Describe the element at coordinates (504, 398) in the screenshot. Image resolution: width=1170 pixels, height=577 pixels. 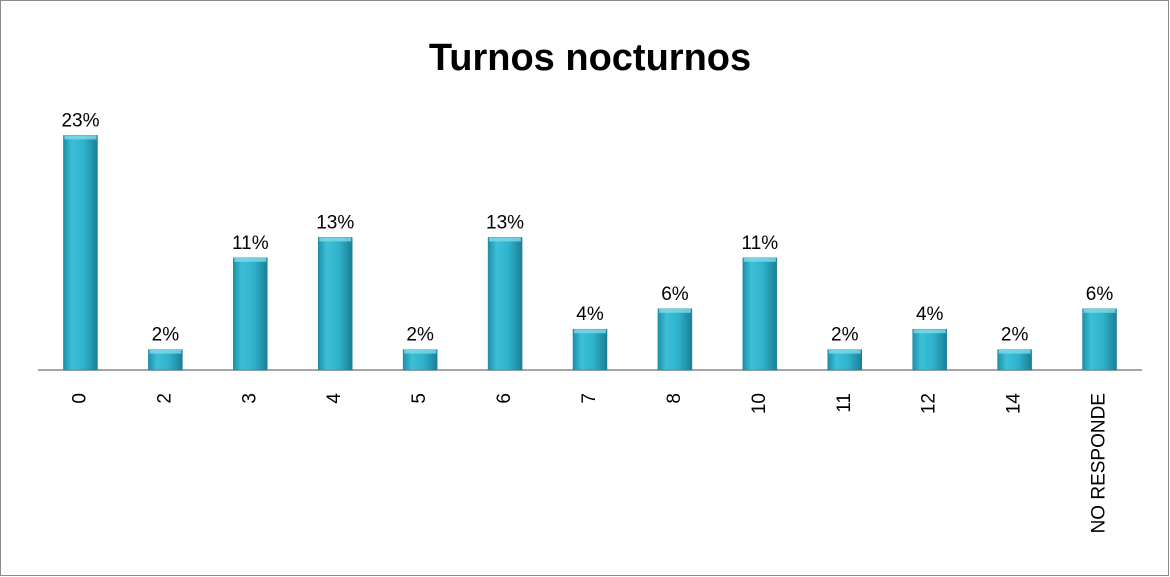
I see `x-tick-label: 6` at that location.